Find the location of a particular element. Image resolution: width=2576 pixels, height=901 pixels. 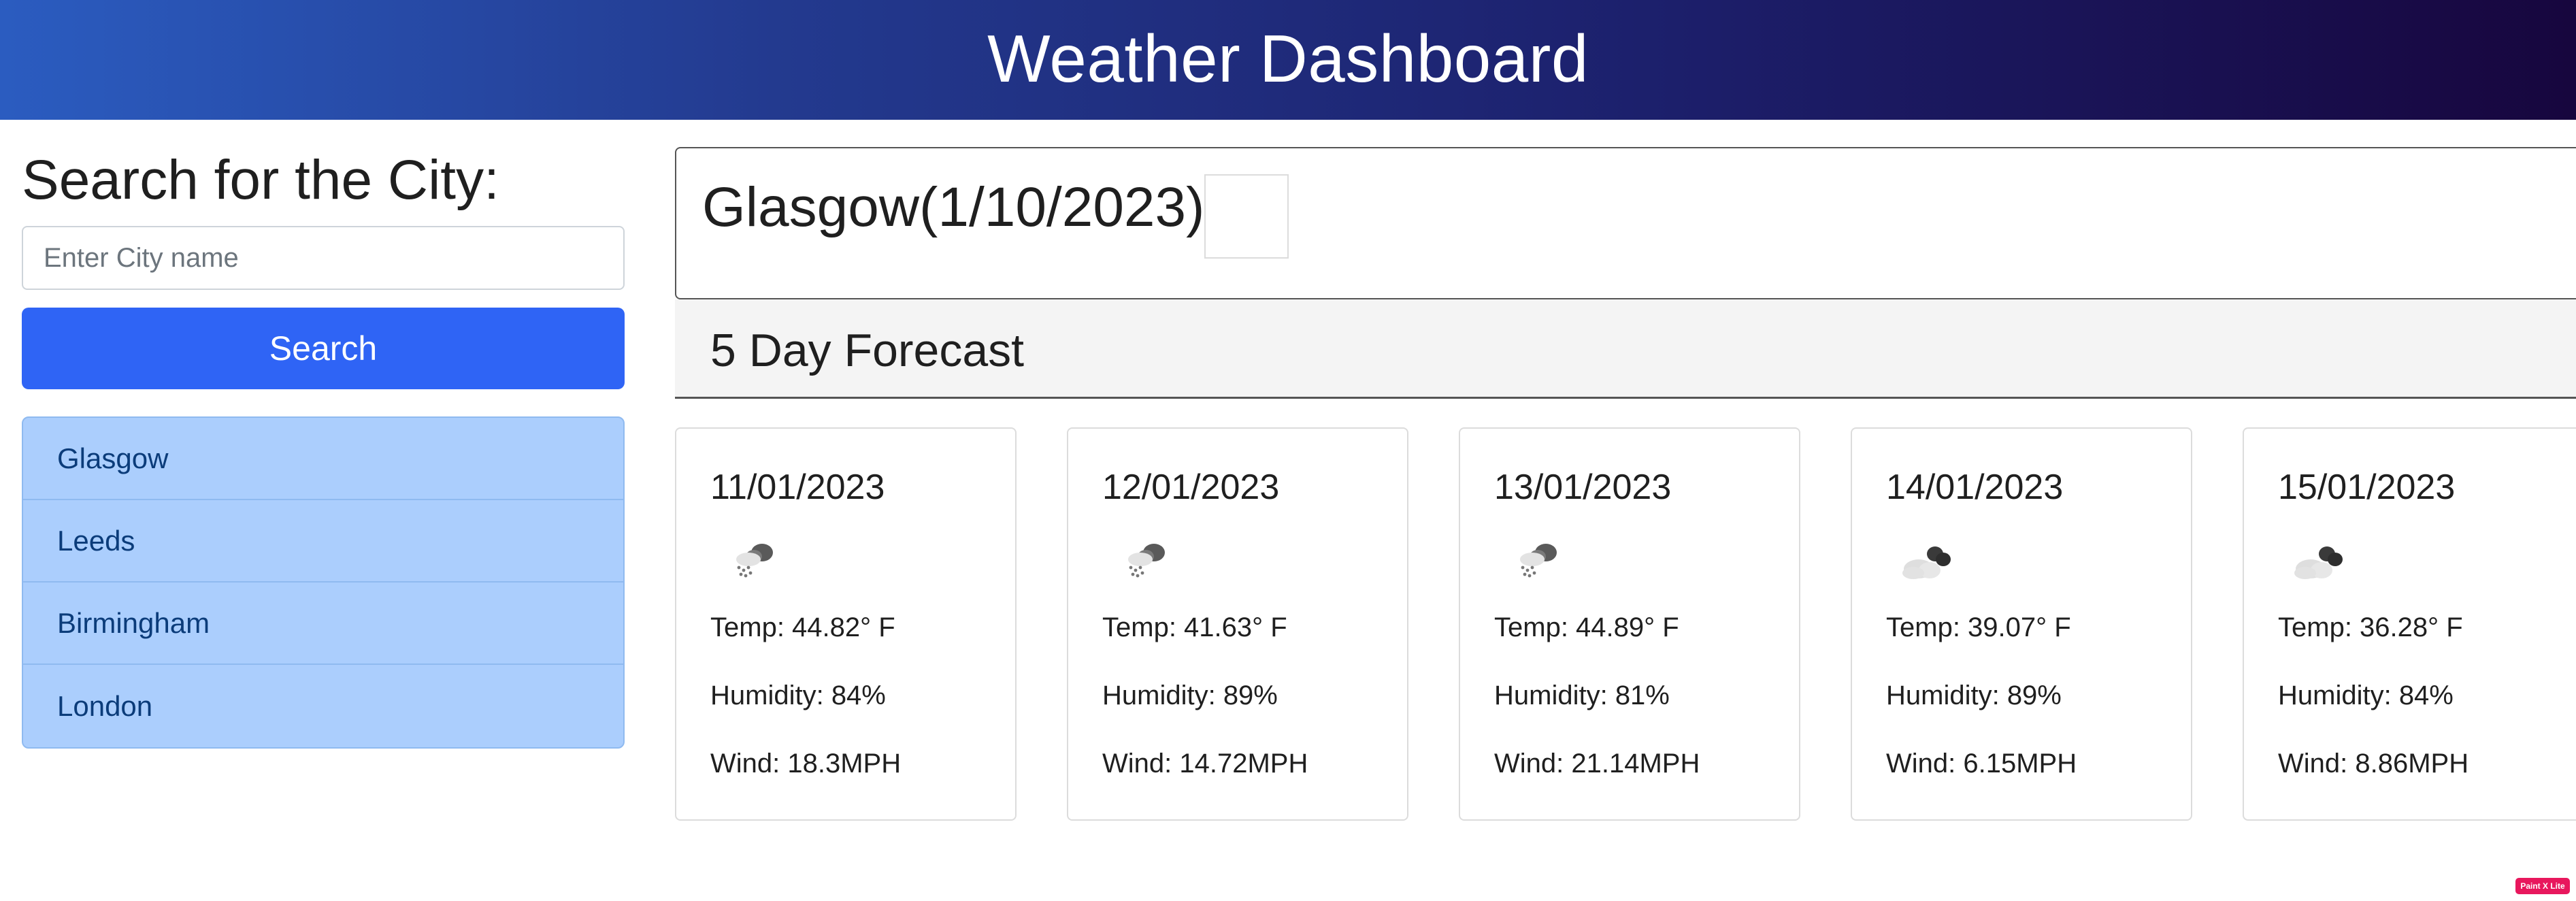

page-title: Weather Dashboard is located at coordinates (1288, 58).